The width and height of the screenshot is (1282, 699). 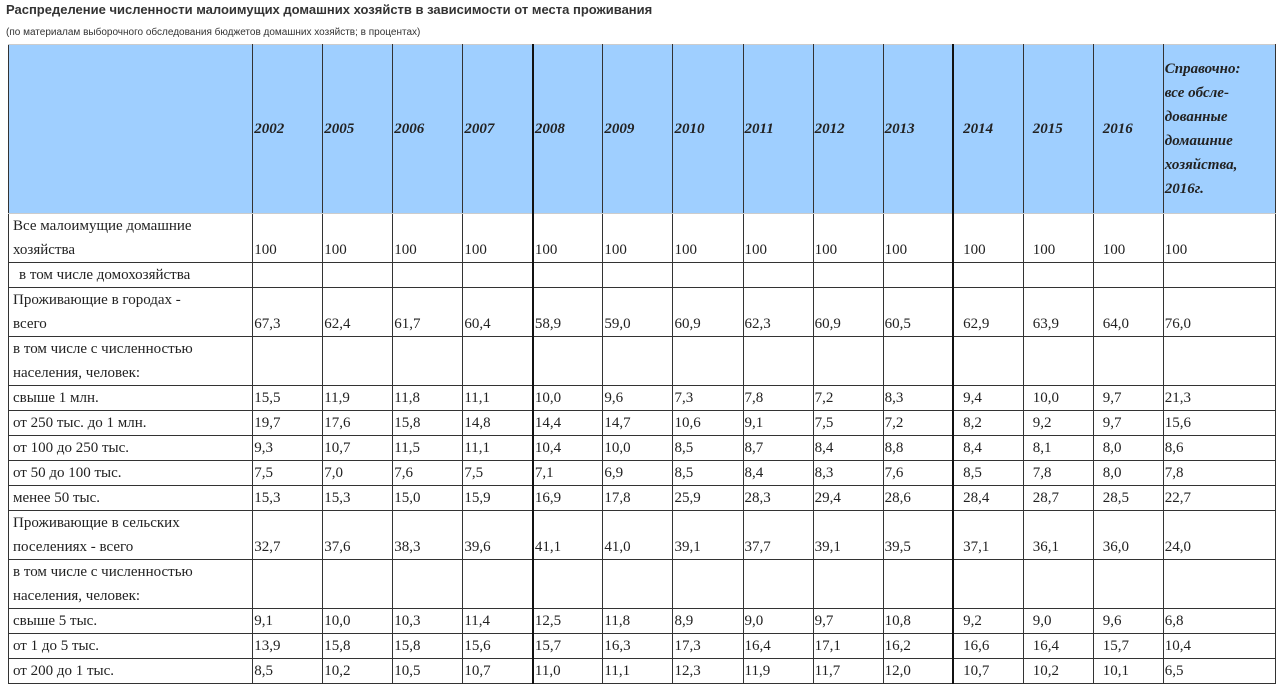 What do you see at coordinates (358, 312) in the screenshot?
I see `value-cell: 62,4` at bounding box center [358, 312].